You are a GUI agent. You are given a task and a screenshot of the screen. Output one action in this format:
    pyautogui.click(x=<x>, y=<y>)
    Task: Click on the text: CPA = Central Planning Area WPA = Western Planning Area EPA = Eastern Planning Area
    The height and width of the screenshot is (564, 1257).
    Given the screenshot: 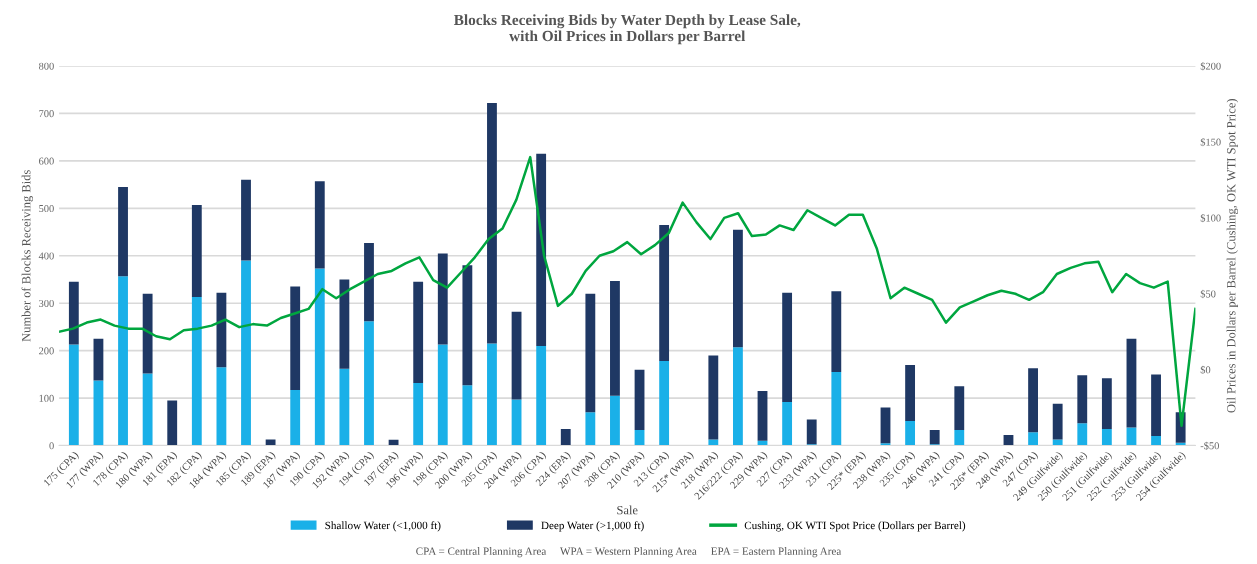 What is the action you would take?
    pyautogui.click(x=629, y=552)
    